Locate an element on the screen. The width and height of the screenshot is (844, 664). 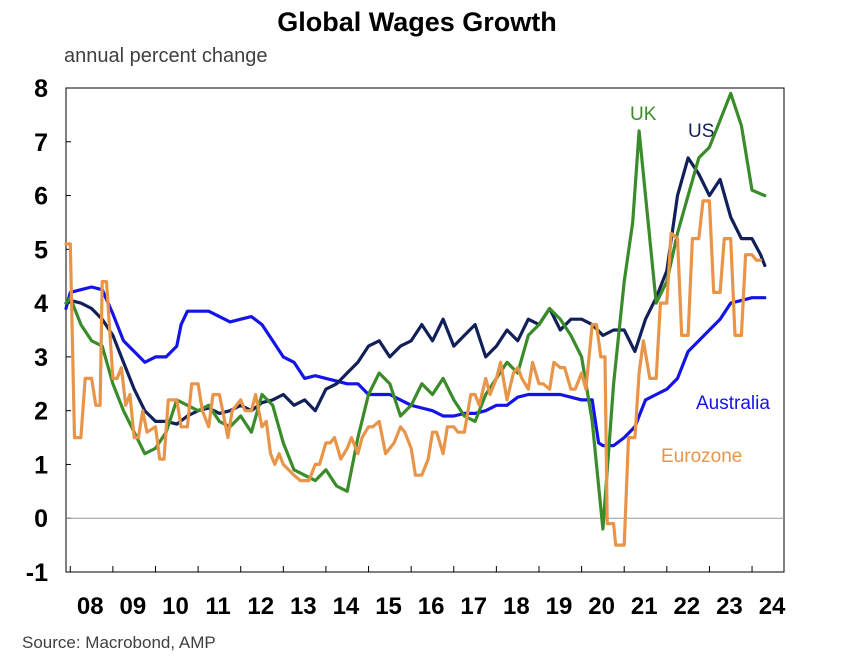
x-tick-label: 19 is located at coordinates (559, 606).